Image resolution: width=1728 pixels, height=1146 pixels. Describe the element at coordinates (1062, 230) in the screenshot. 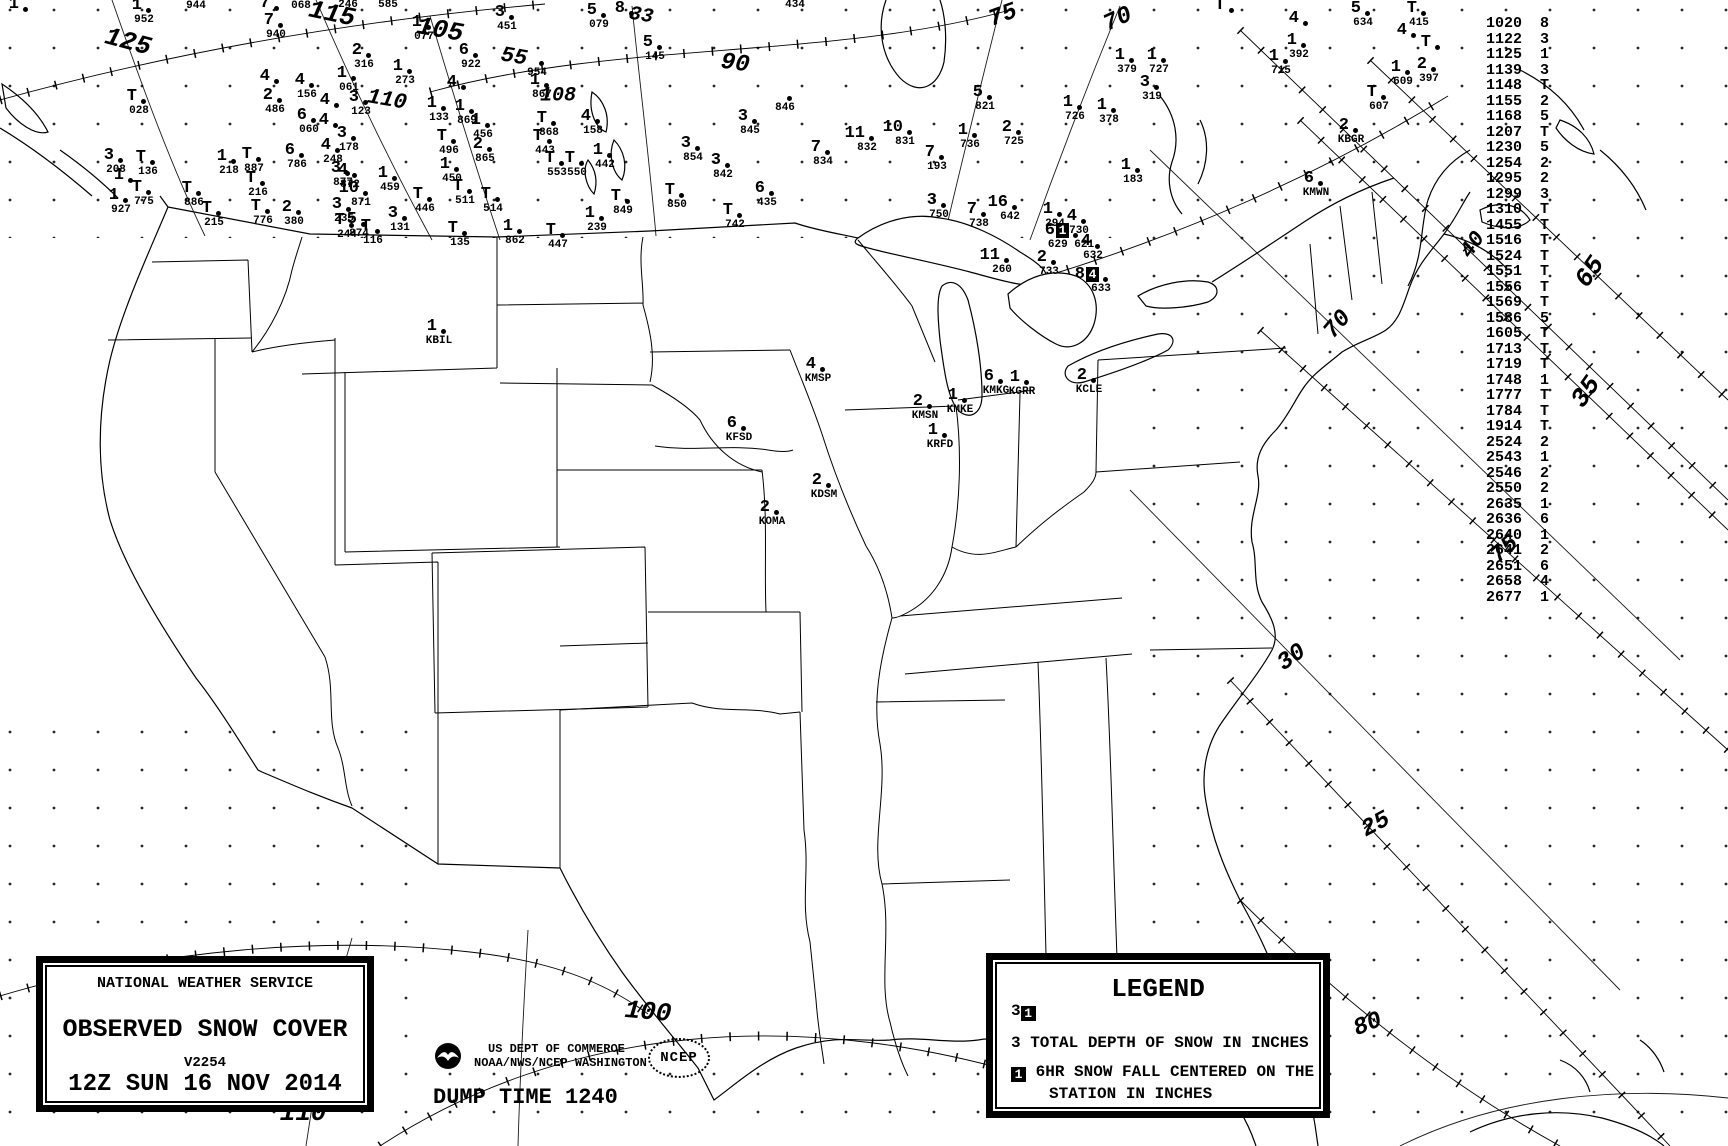

I see `station-snowfall-reverse: 1` at that location.